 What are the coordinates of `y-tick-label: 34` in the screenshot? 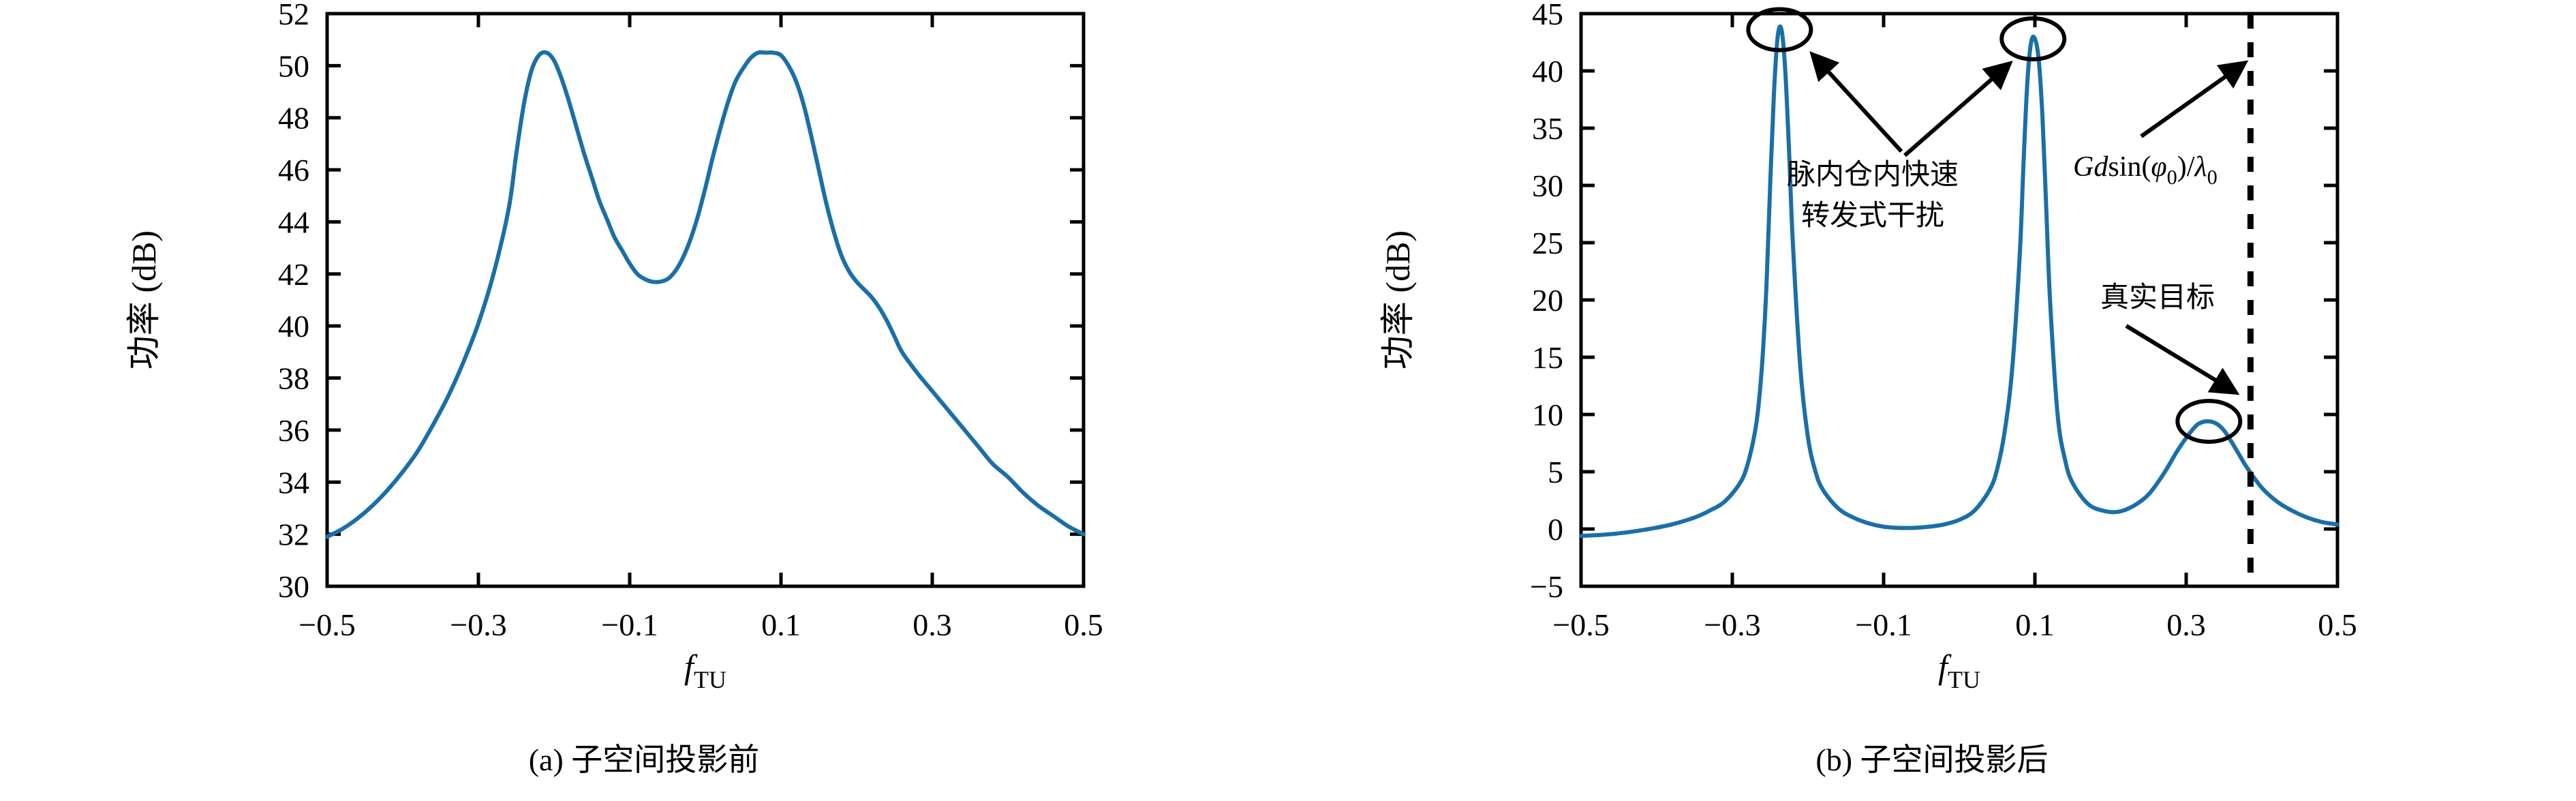 It's located at (293, 483).